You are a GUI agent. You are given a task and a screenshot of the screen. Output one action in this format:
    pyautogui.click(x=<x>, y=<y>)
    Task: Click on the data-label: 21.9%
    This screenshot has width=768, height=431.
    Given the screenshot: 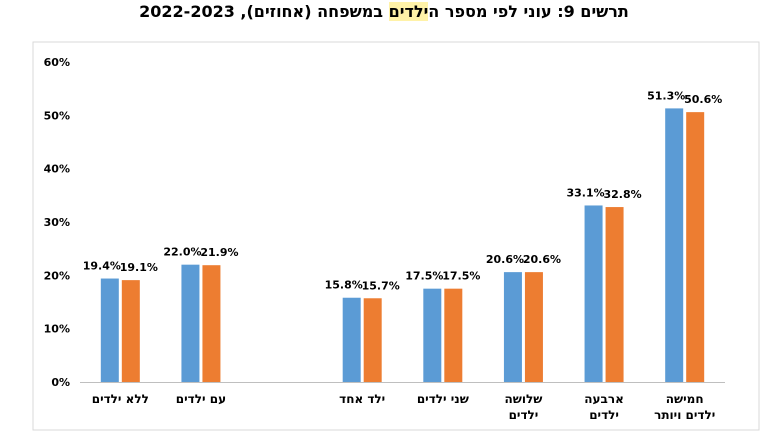 What is the action you would take?
    pyautogui.click(x=219, y=252)
    